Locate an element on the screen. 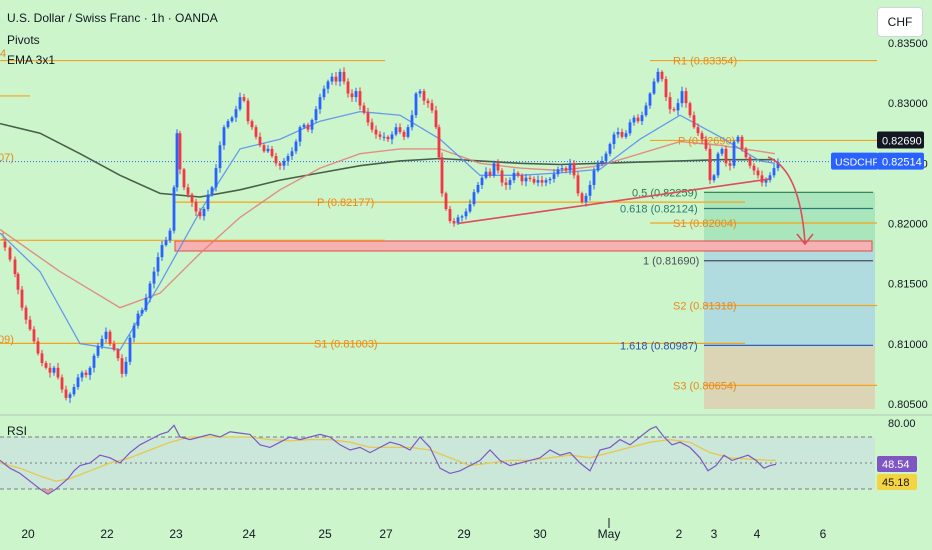  rsi-ma-value-badge is located at coordinates (897, 482).